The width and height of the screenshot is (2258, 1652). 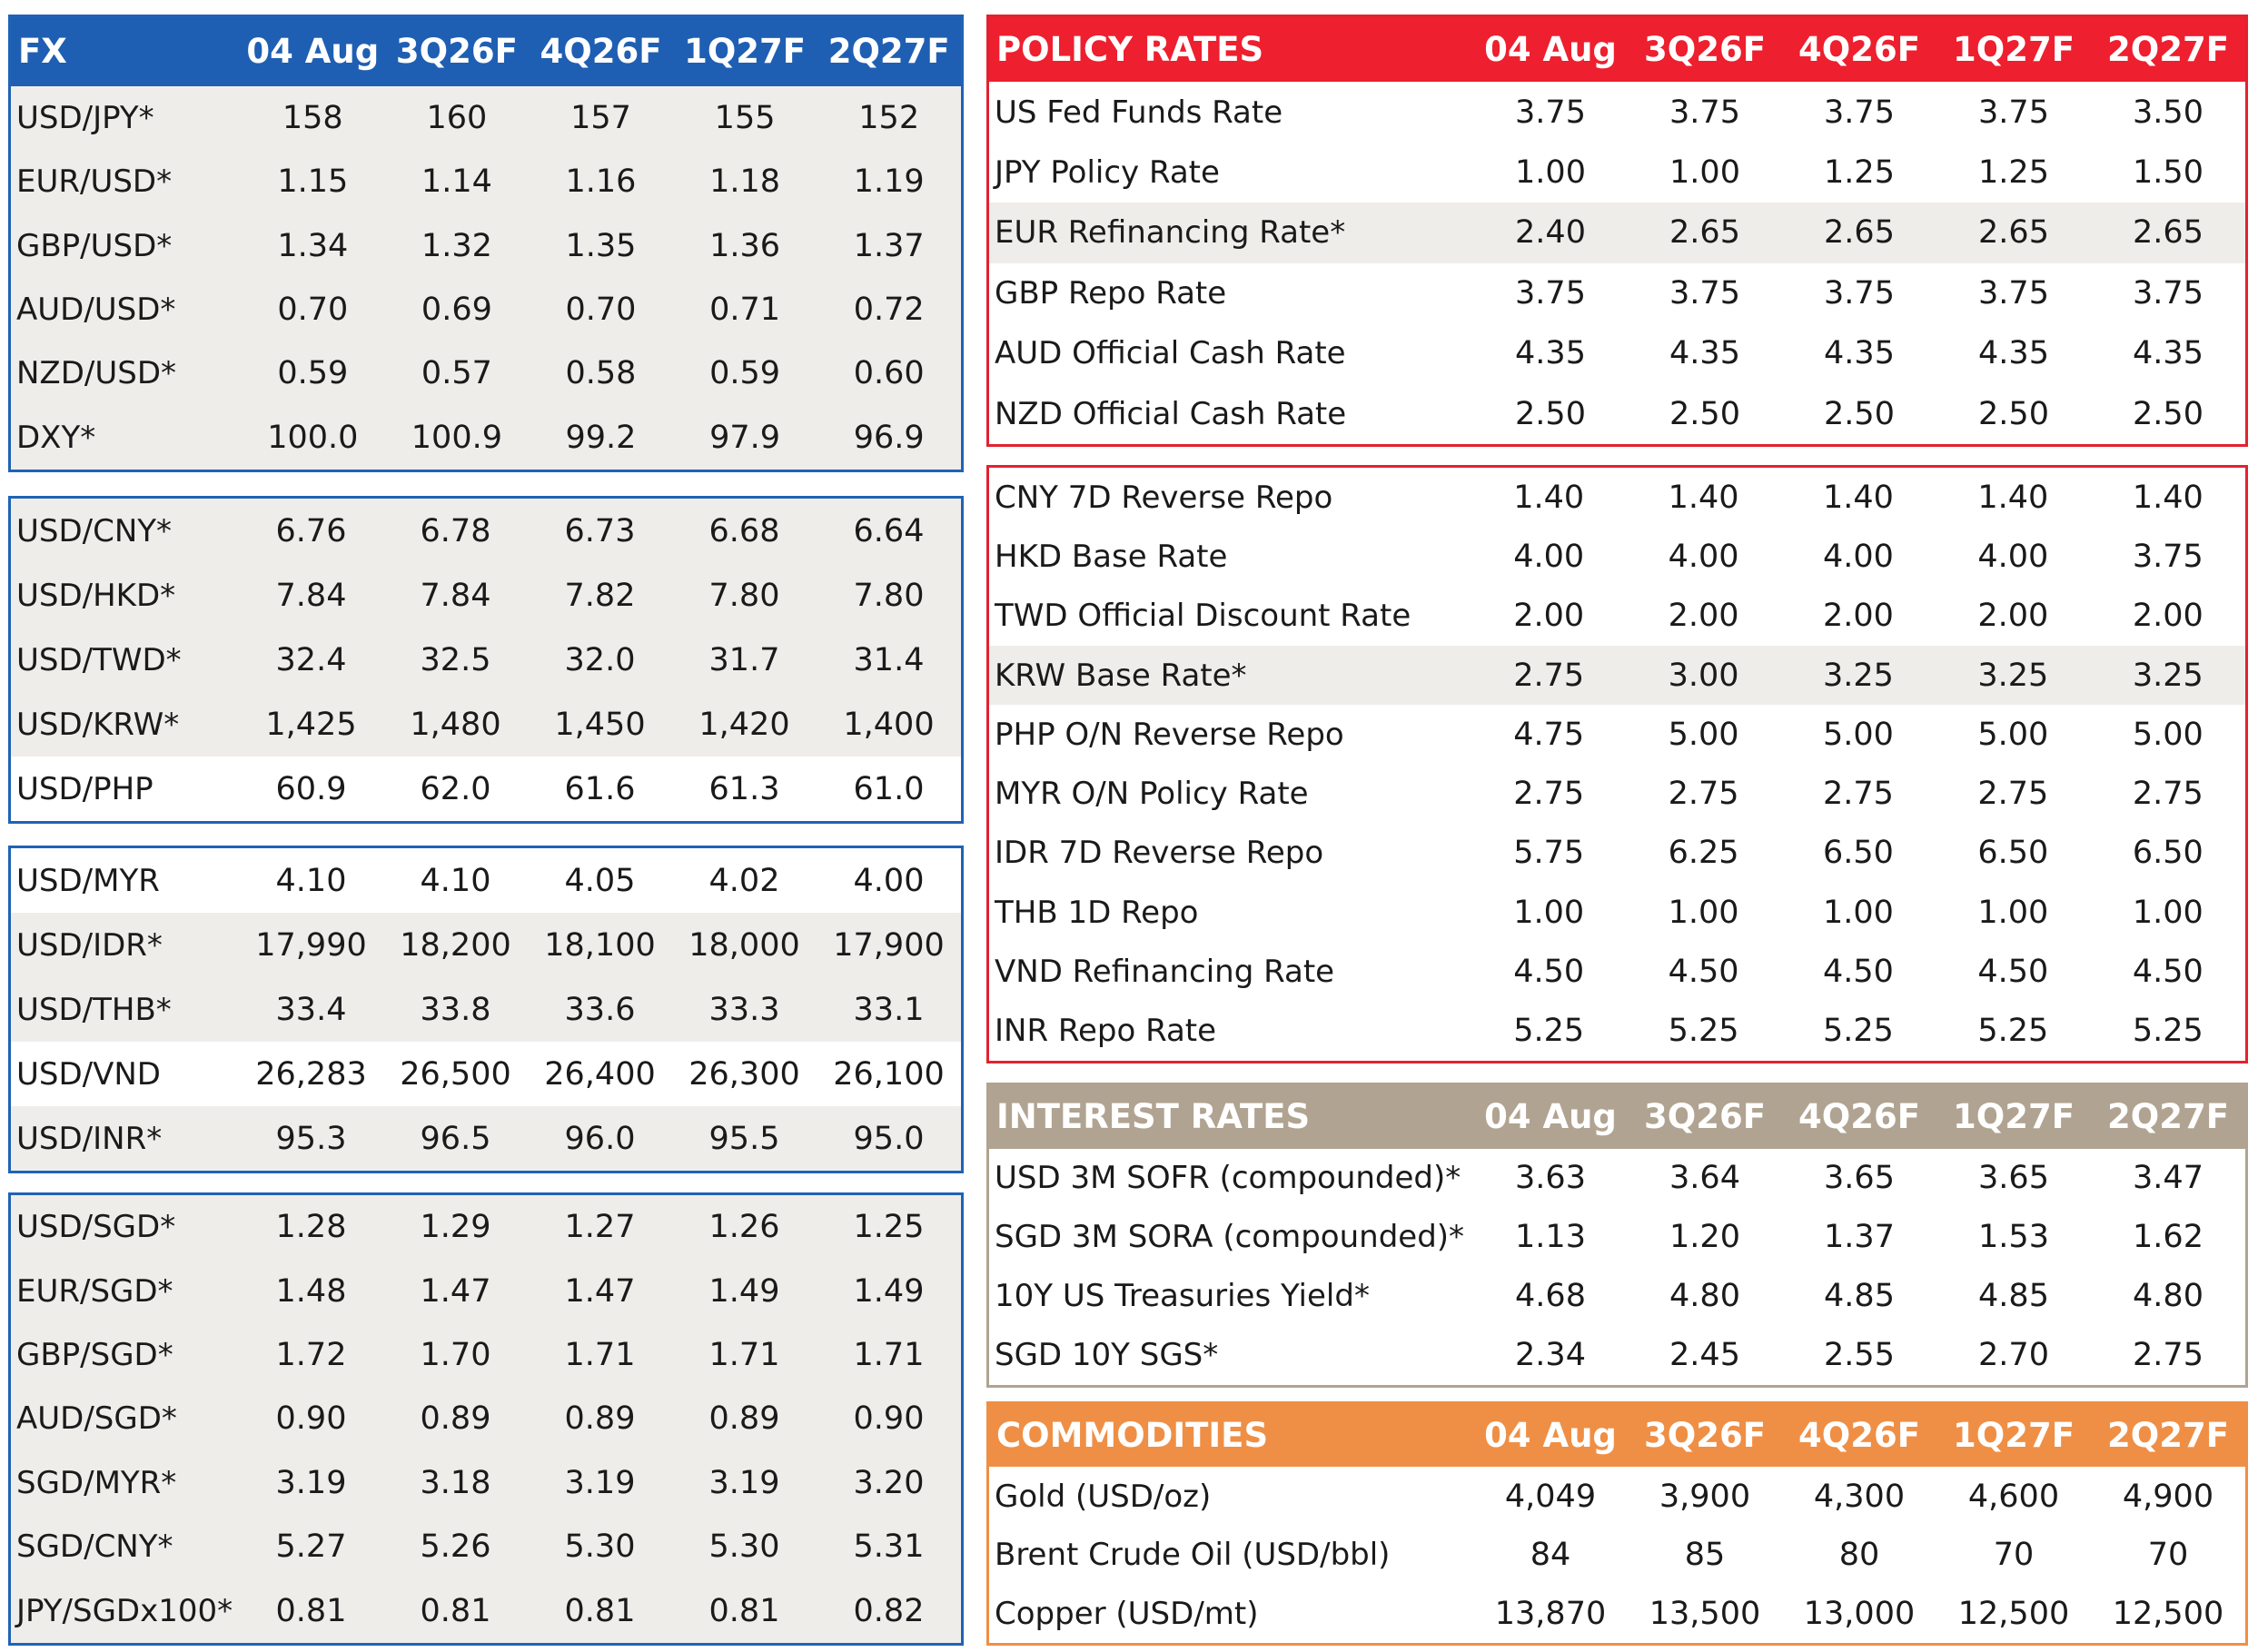 I want to click on cell-value: 3,900, so click(x=1705, y=1496).